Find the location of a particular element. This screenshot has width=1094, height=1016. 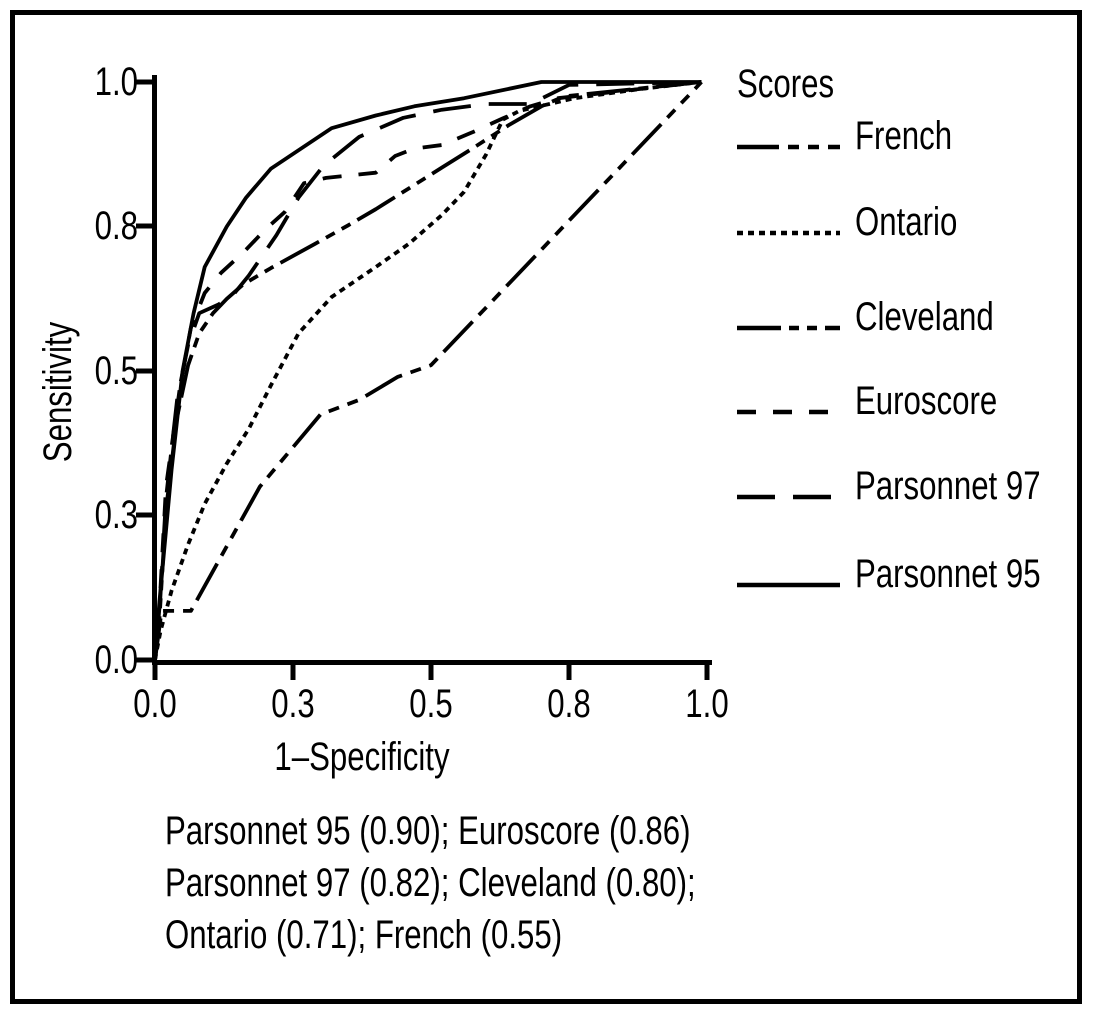

y-tick-label: 0.5 is located at coordinates (116, 371).